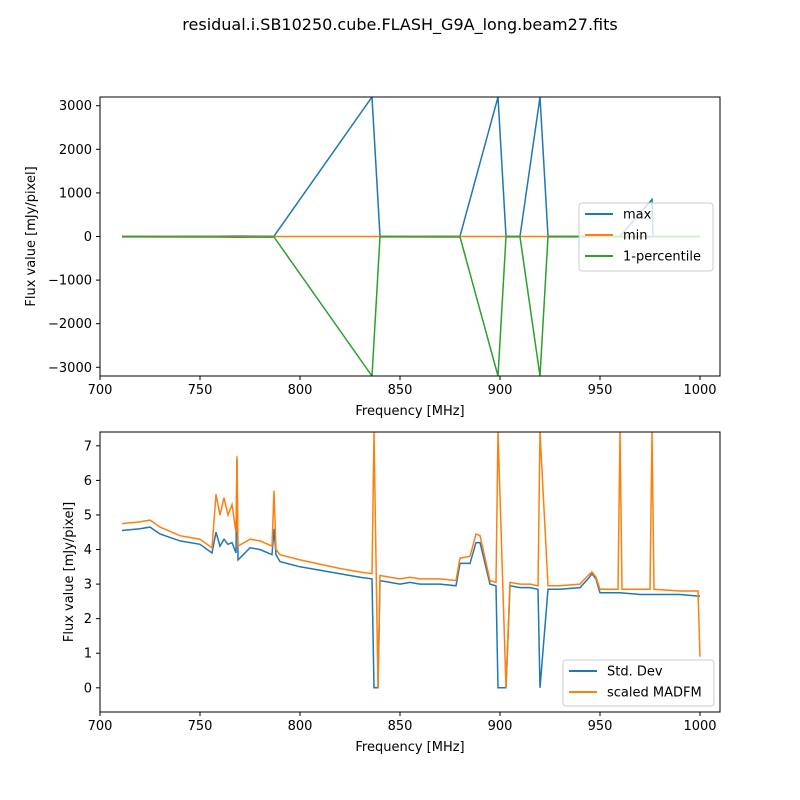 Image resolution: width=800 pixels, height=800 pixels. What do you see at coordinates (75, 150) in the screenshot?
I see `y-tick-label: 2000` at bounding box center [75, 150].